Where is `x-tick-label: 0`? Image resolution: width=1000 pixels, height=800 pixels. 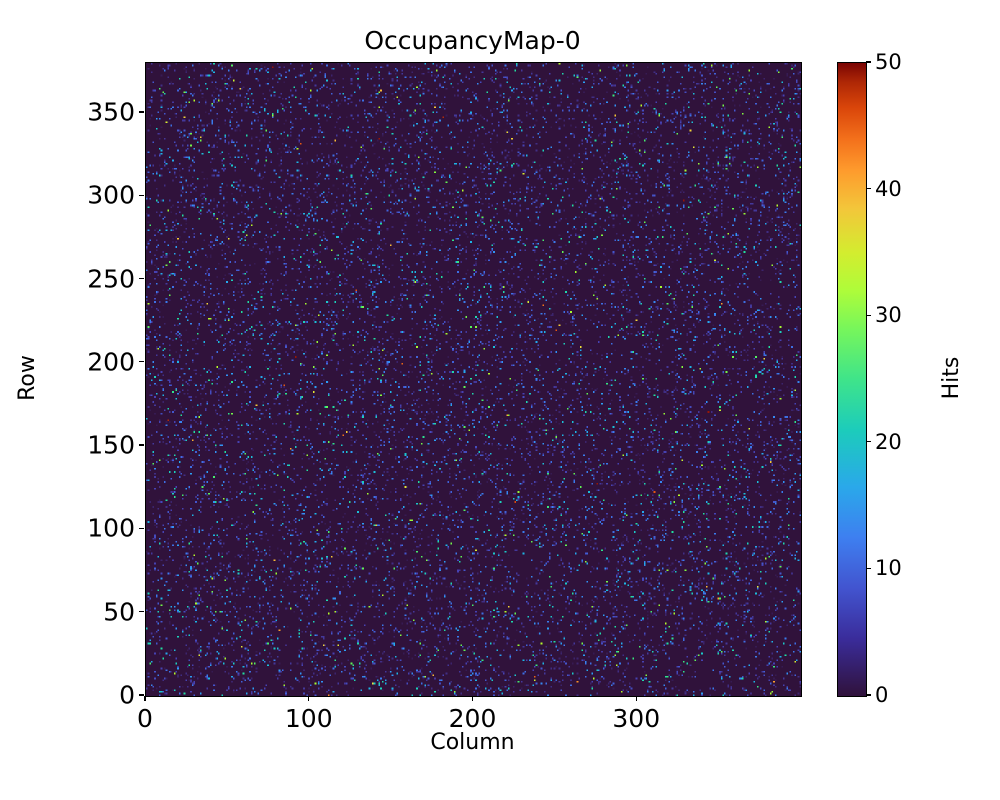 x-tick-label: 0 is located at coordinates (145, 718).